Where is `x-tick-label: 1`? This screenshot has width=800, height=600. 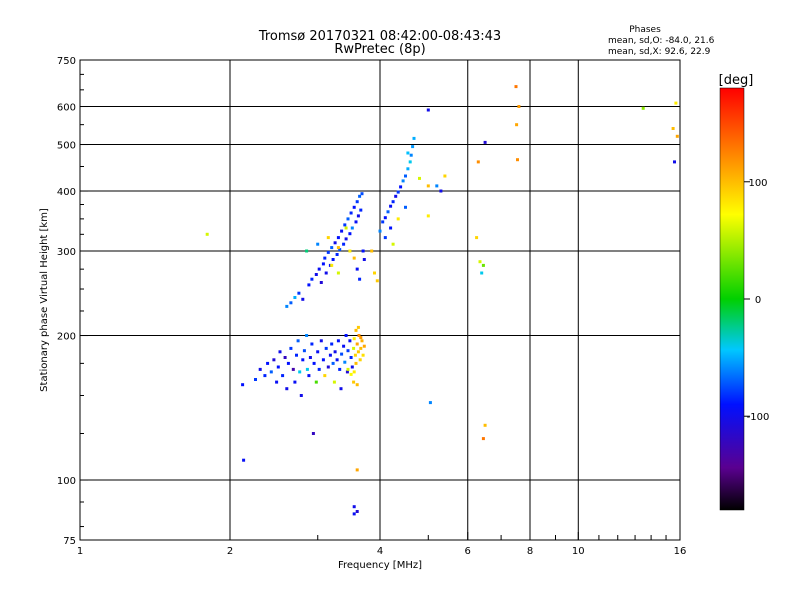
x-tick-label: 1 is located at coordinates (80, 551).